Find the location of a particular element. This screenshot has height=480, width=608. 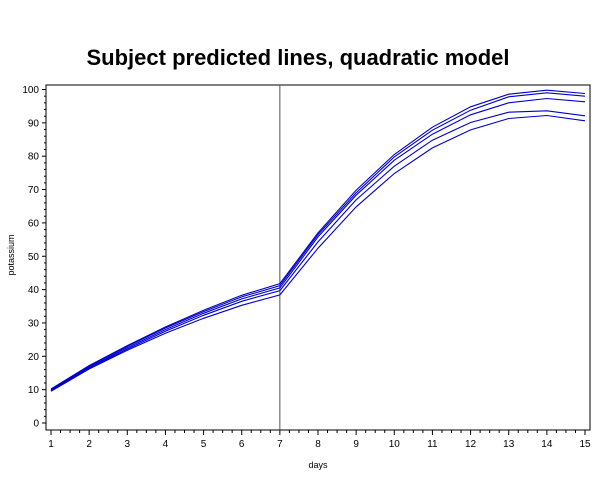

x-tick-label: 9 is located at coordinates (356, 444).